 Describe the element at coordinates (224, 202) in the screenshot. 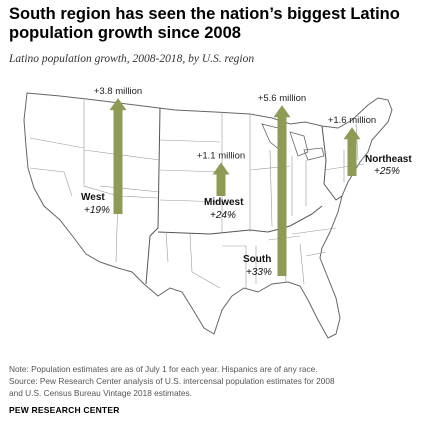

I see `midwest-region-name: Midwest` at that location.